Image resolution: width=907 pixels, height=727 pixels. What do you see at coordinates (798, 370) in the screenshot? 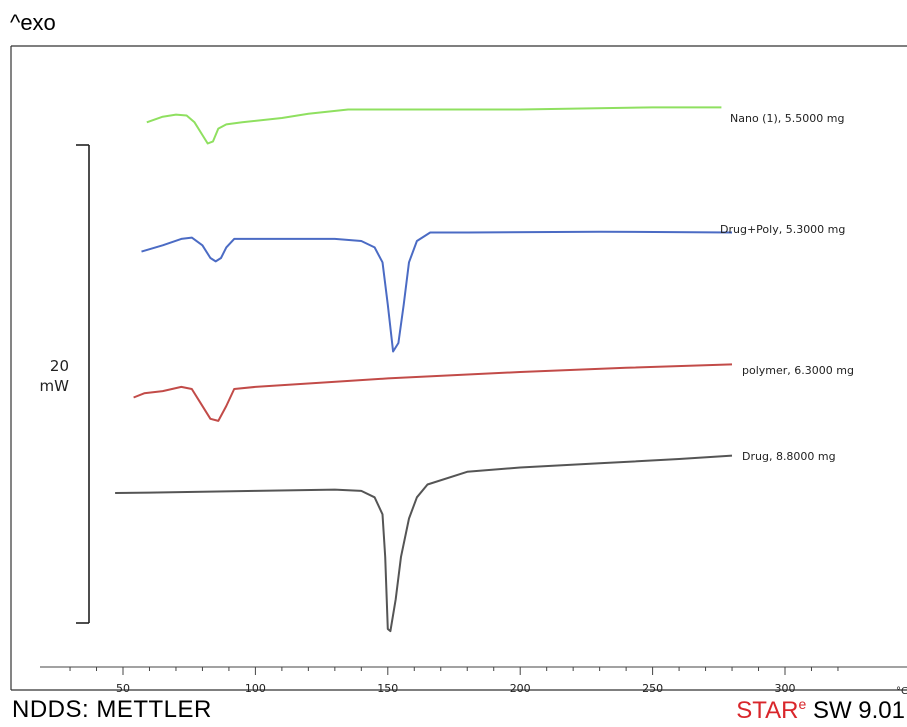
I see `series-label: polymer, 6.3000 mg` at bounding box center [798, 370].